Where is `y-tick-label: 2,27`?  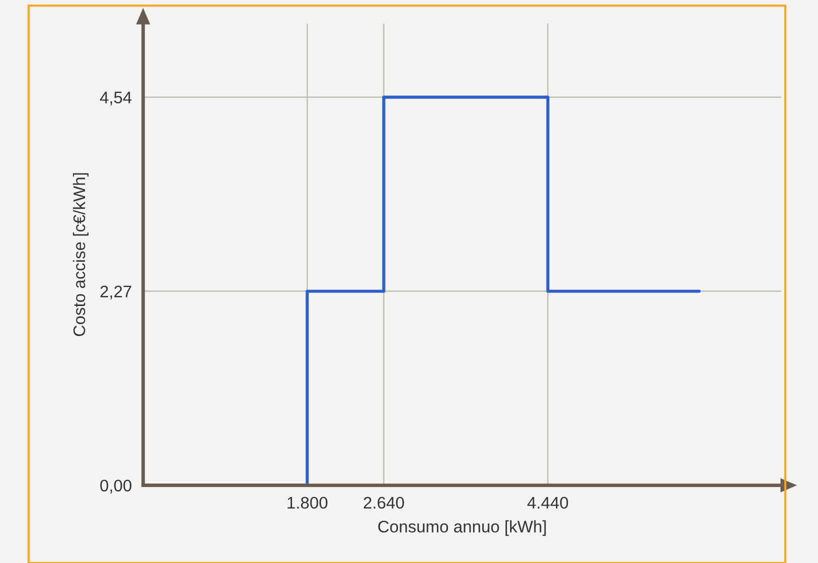 y-tick-label: 2,27 is located at coordinates (116, 293).